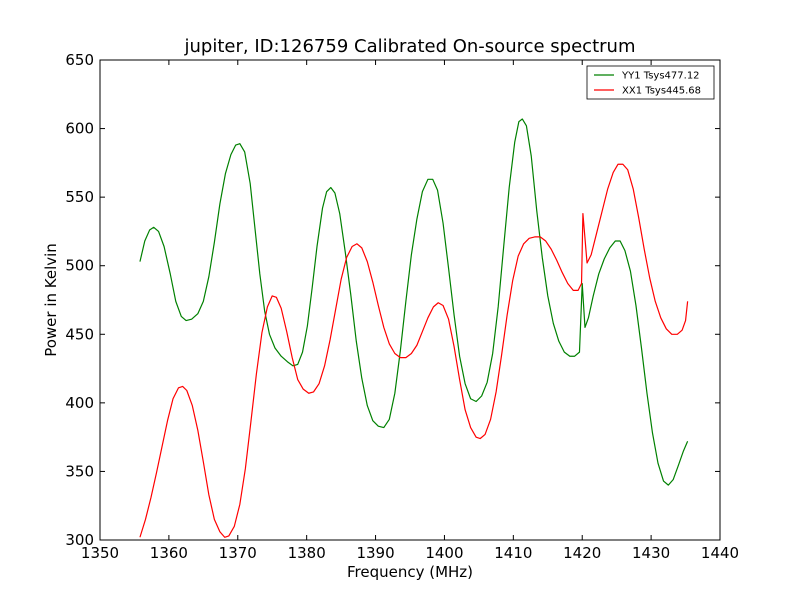  I want to click on x-tick-label: 1410, so click(513, 553).